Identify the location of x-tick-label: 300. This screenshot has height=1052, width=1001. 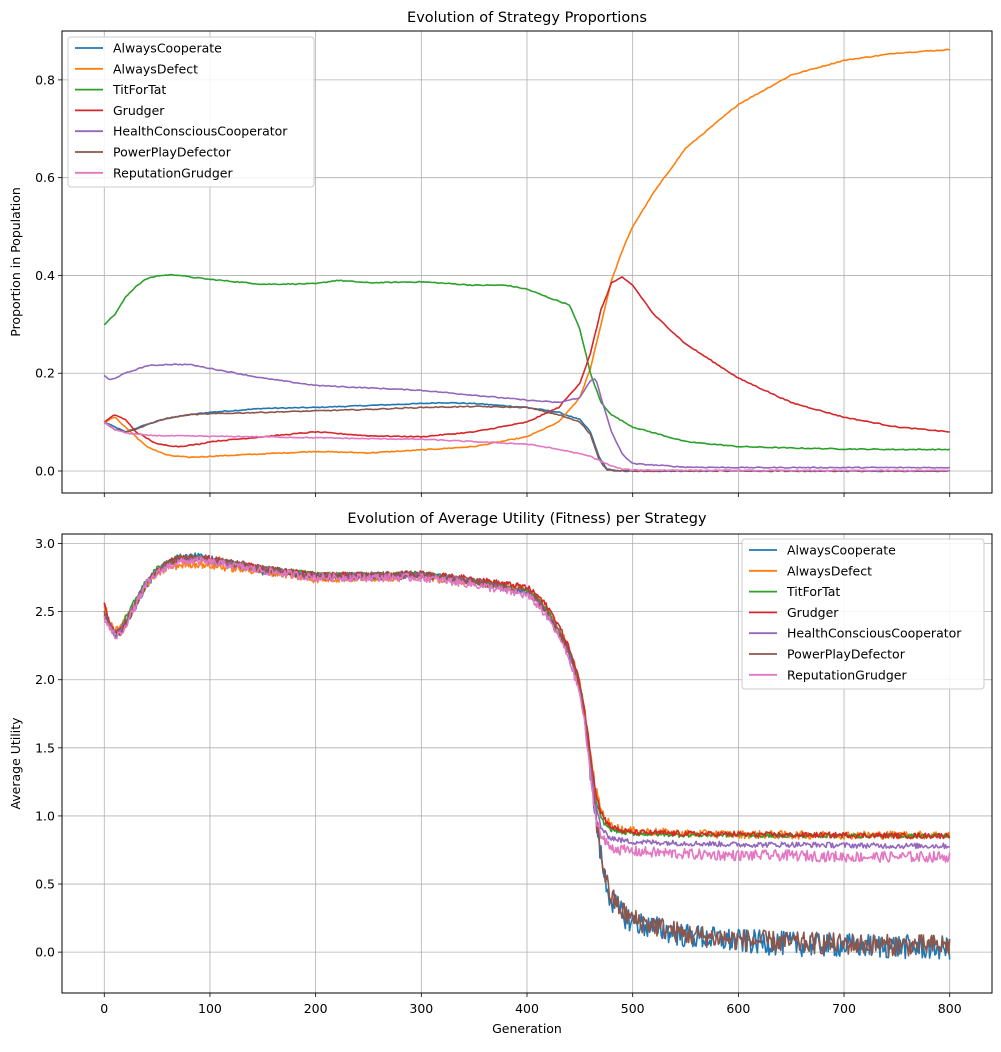
(421, 1008).